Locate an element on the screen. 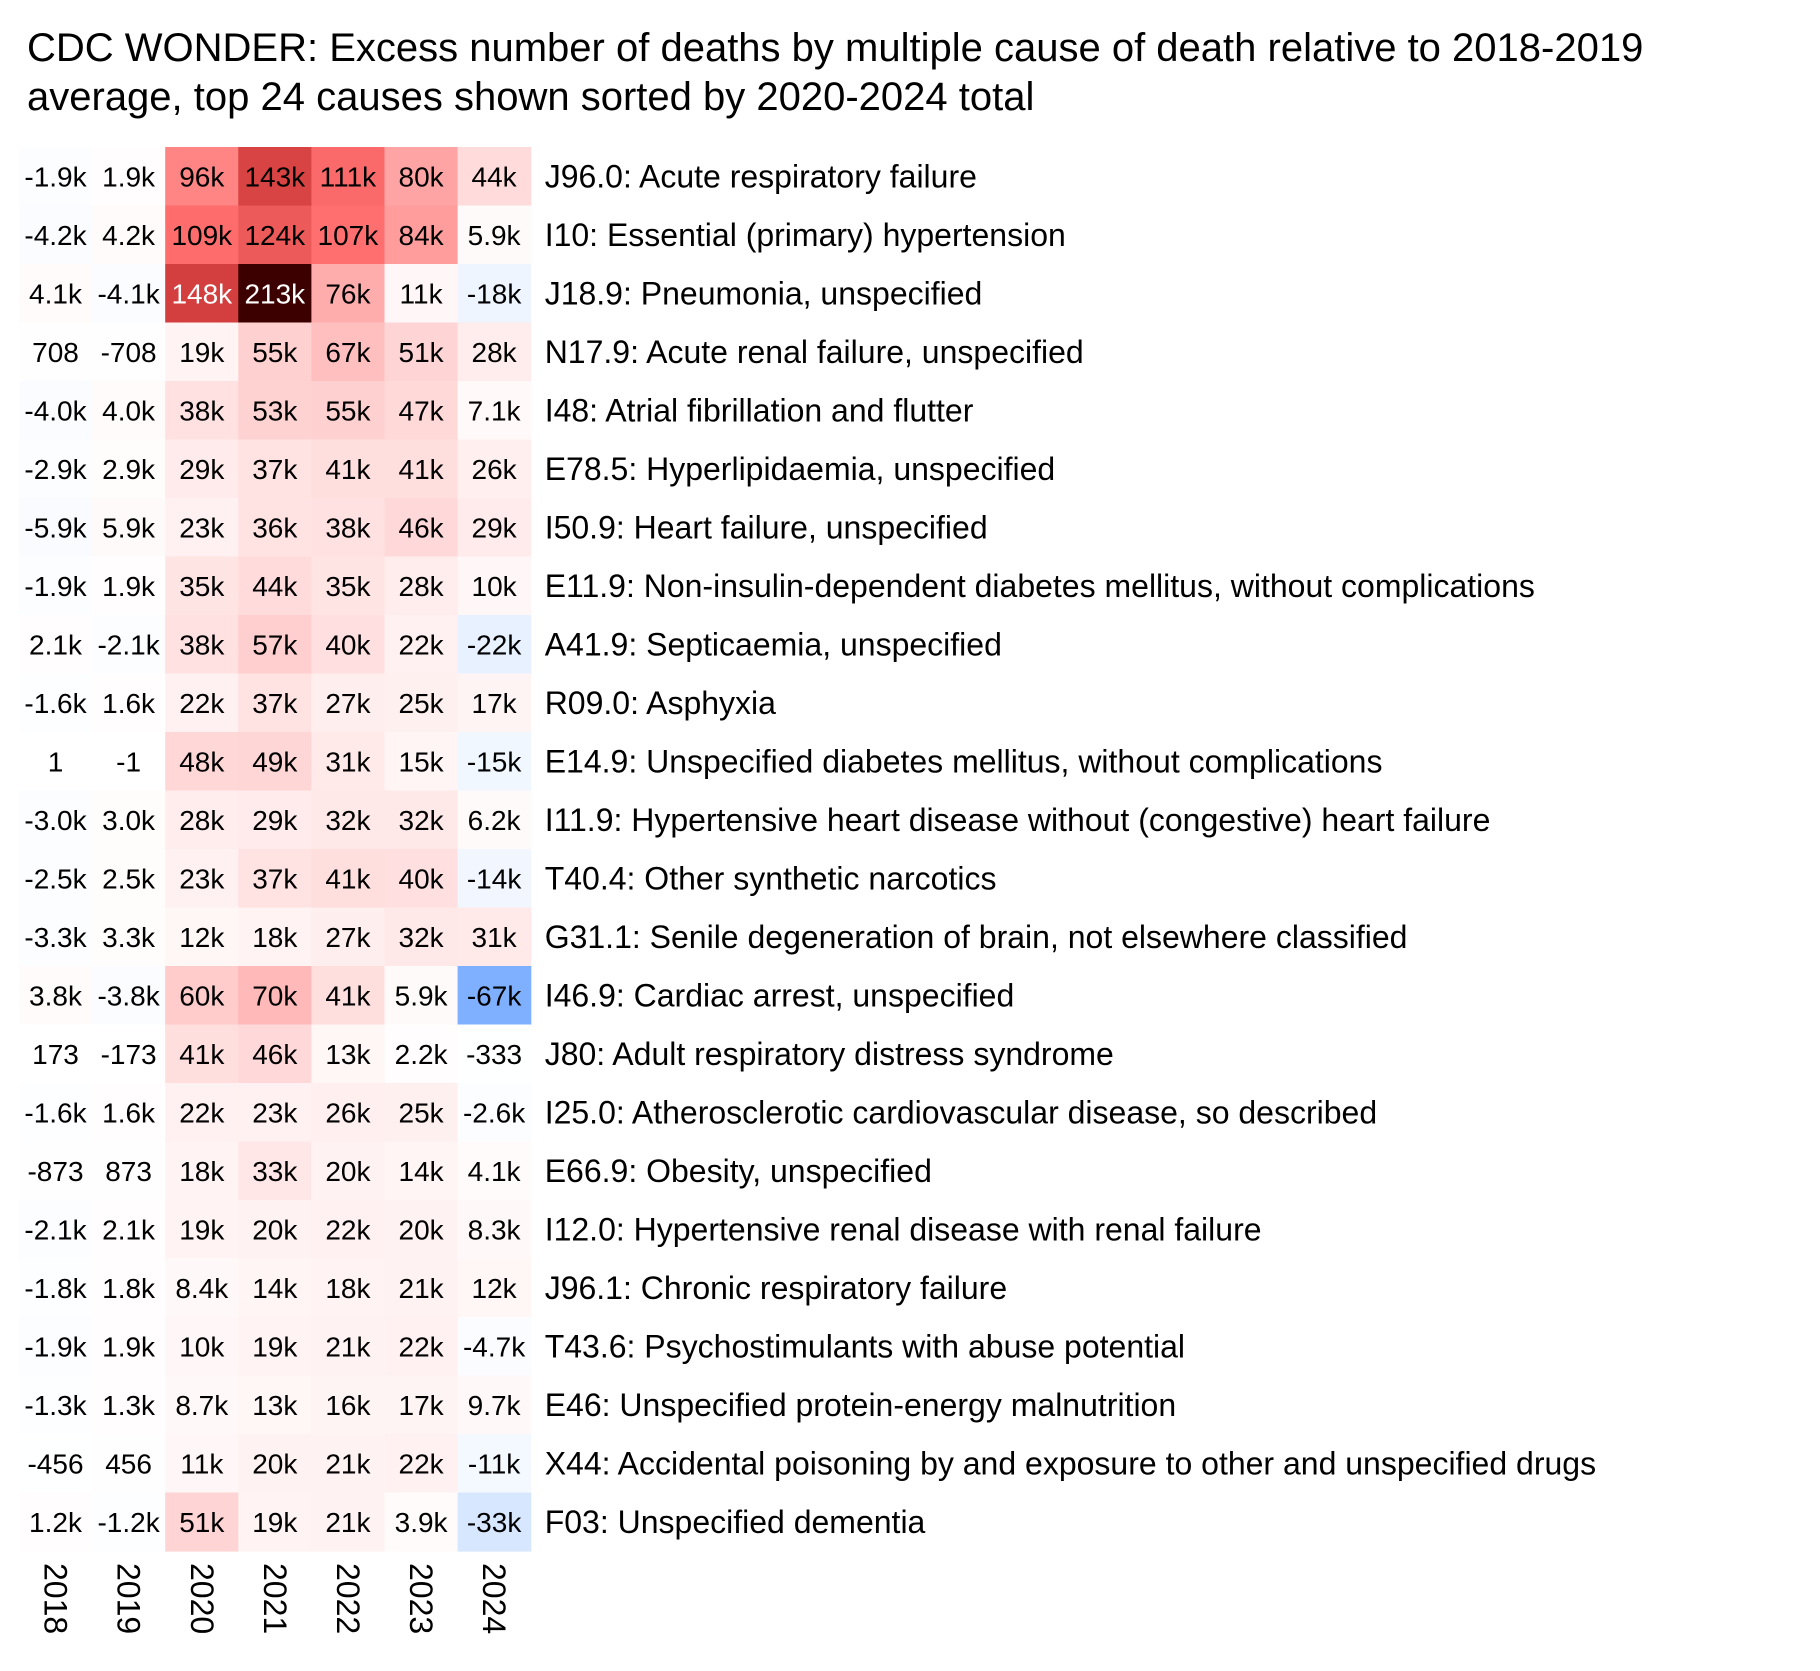 The image size is (1820, 1671). cell-value-label: 1.6k is located at coordinates (129, 1112).